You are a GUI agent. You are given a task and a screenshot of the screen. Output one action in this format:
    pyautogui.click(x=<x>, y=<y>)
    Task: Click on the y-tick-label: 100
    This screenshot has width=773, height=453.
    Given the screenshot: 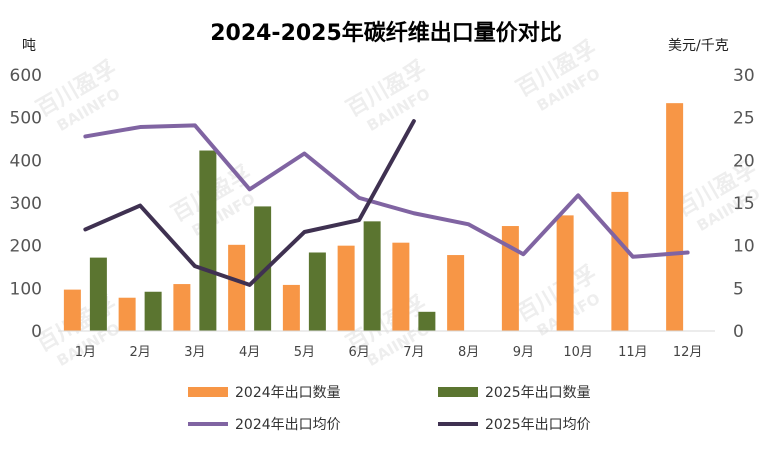 What is the action you would take?
    pyautogui.click(x=26, y=289)
    